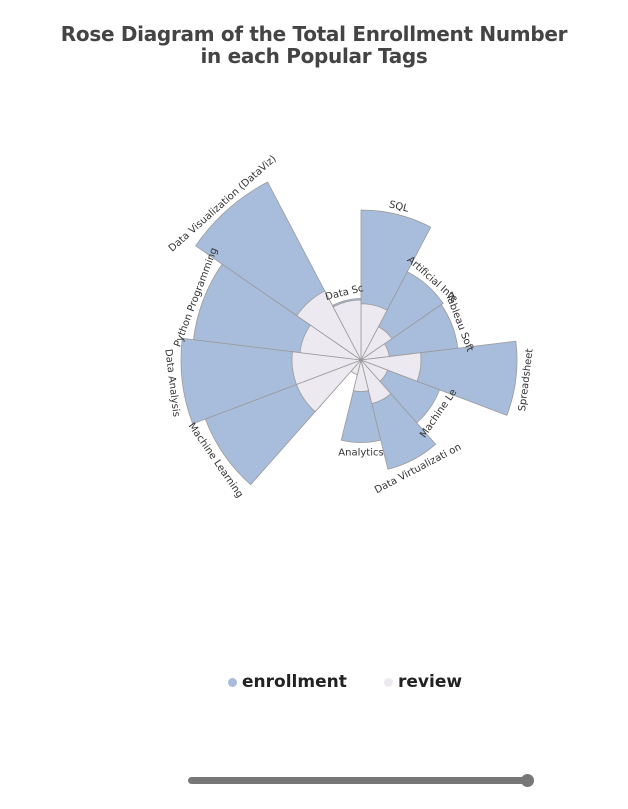  I want to click on legend-item-review: review, so click(423, 682).